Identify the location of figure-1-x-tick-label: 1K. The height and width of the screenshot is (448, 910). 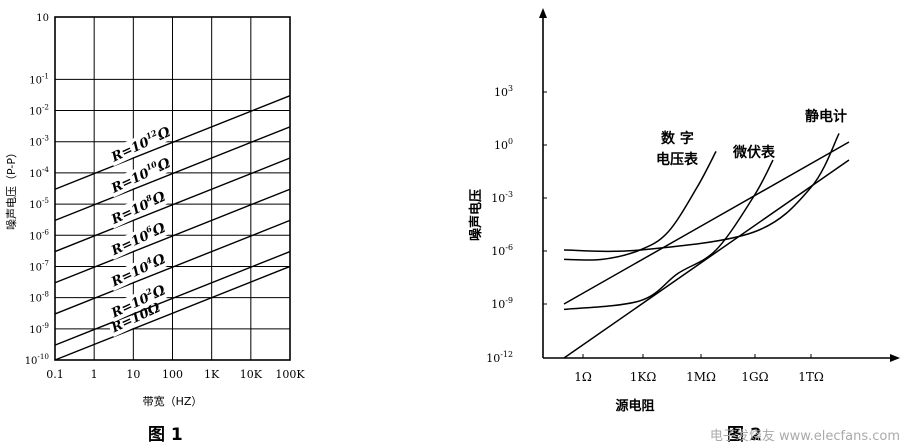
(212, 374).